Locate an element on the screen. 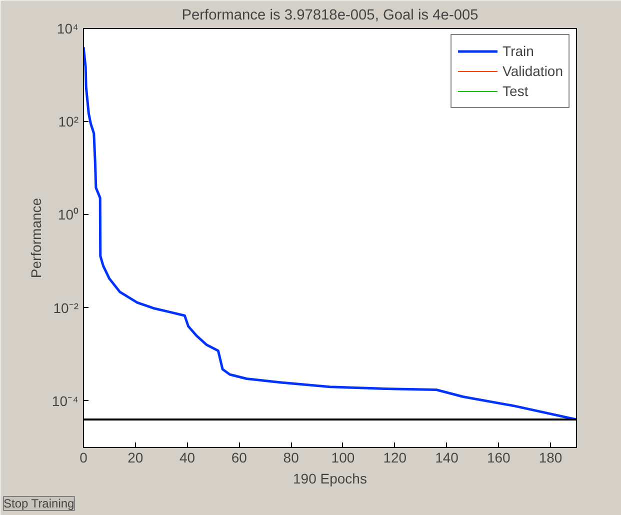  text: Stop Training is located at coordinates (39, 503).